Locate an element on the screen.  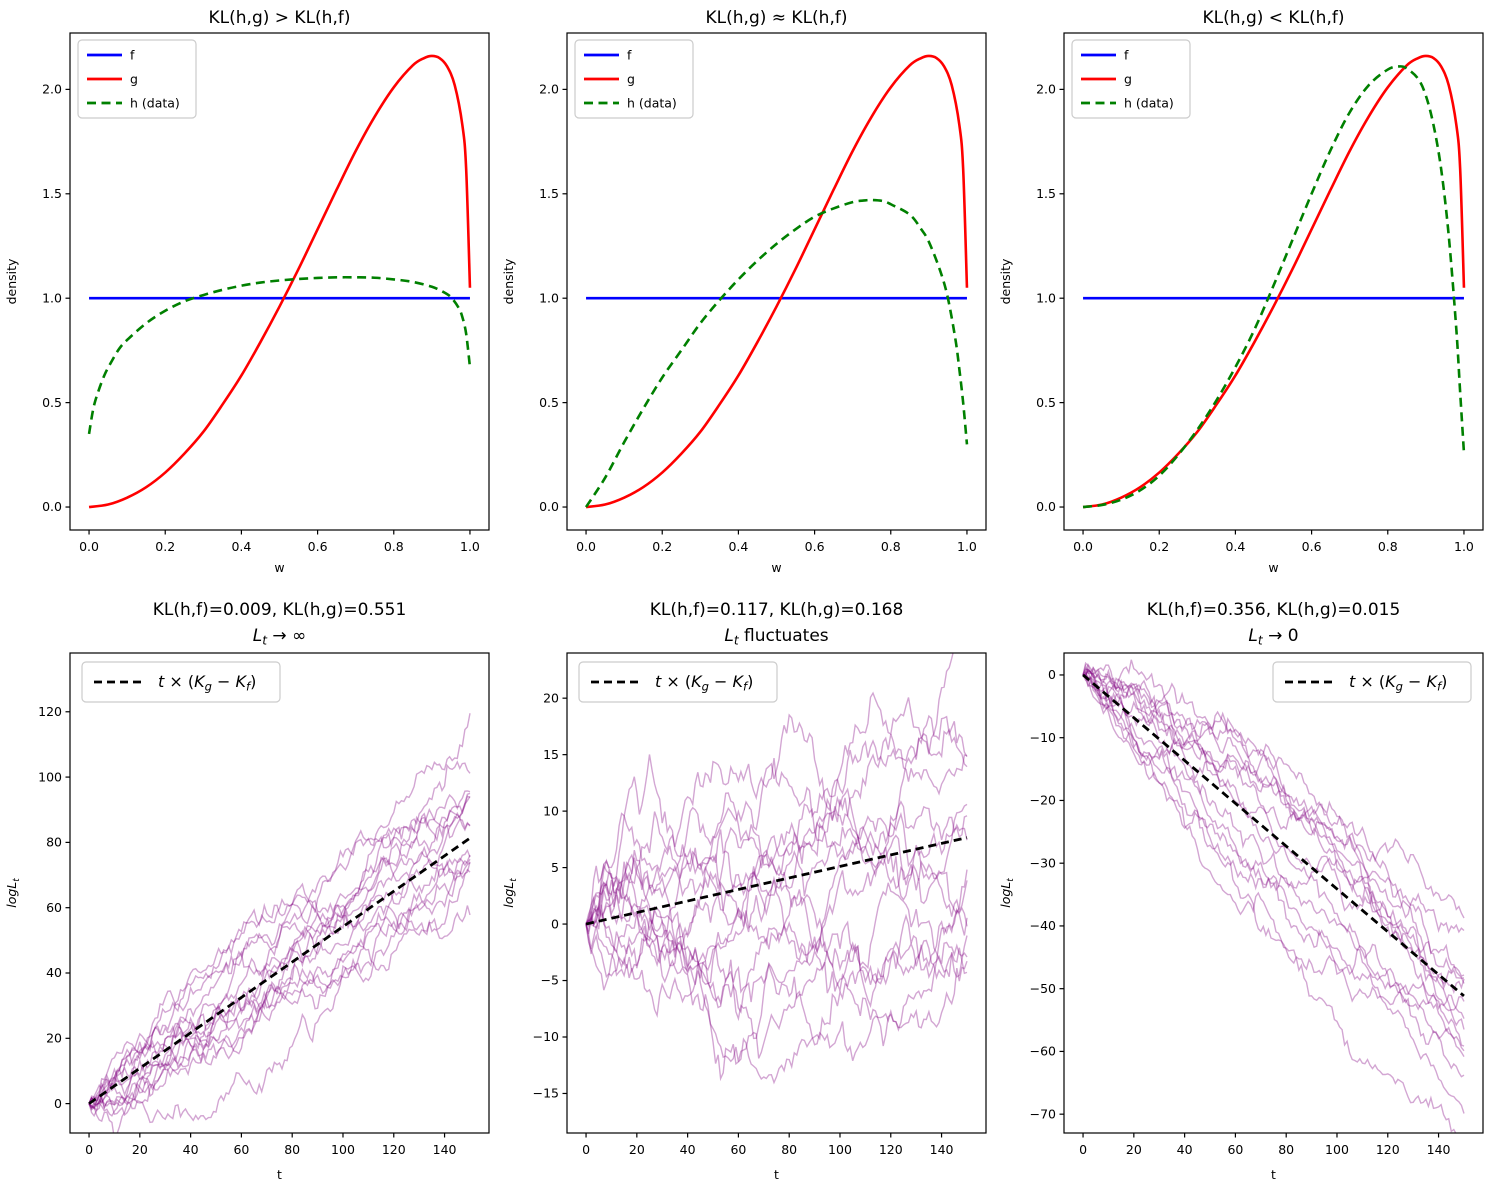
svg-text: Lt → 0 is located at coordinates (1273, 637).